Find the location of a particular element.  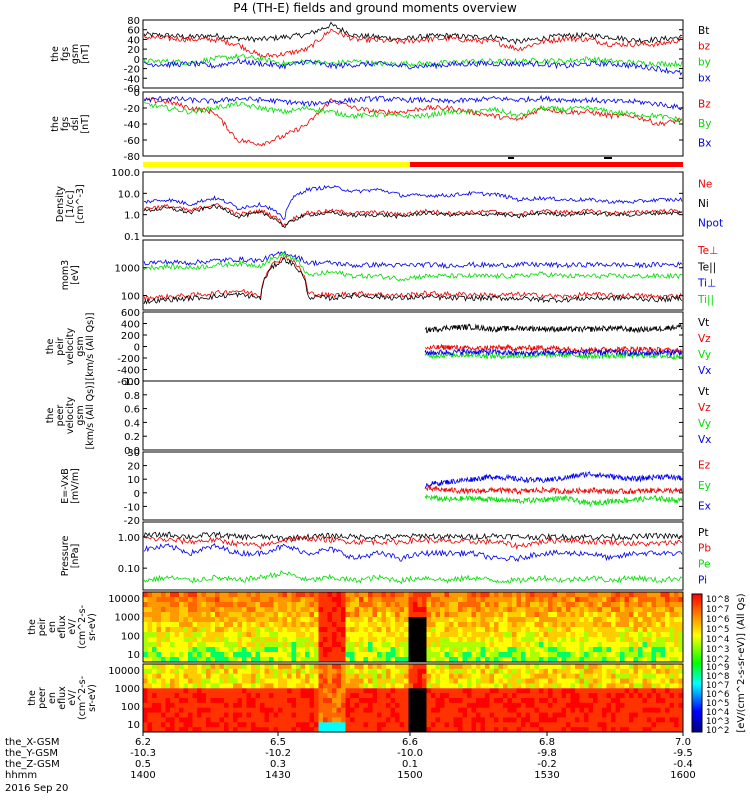

y-tick-label: 0.0 is located at coordinates (132, 451).